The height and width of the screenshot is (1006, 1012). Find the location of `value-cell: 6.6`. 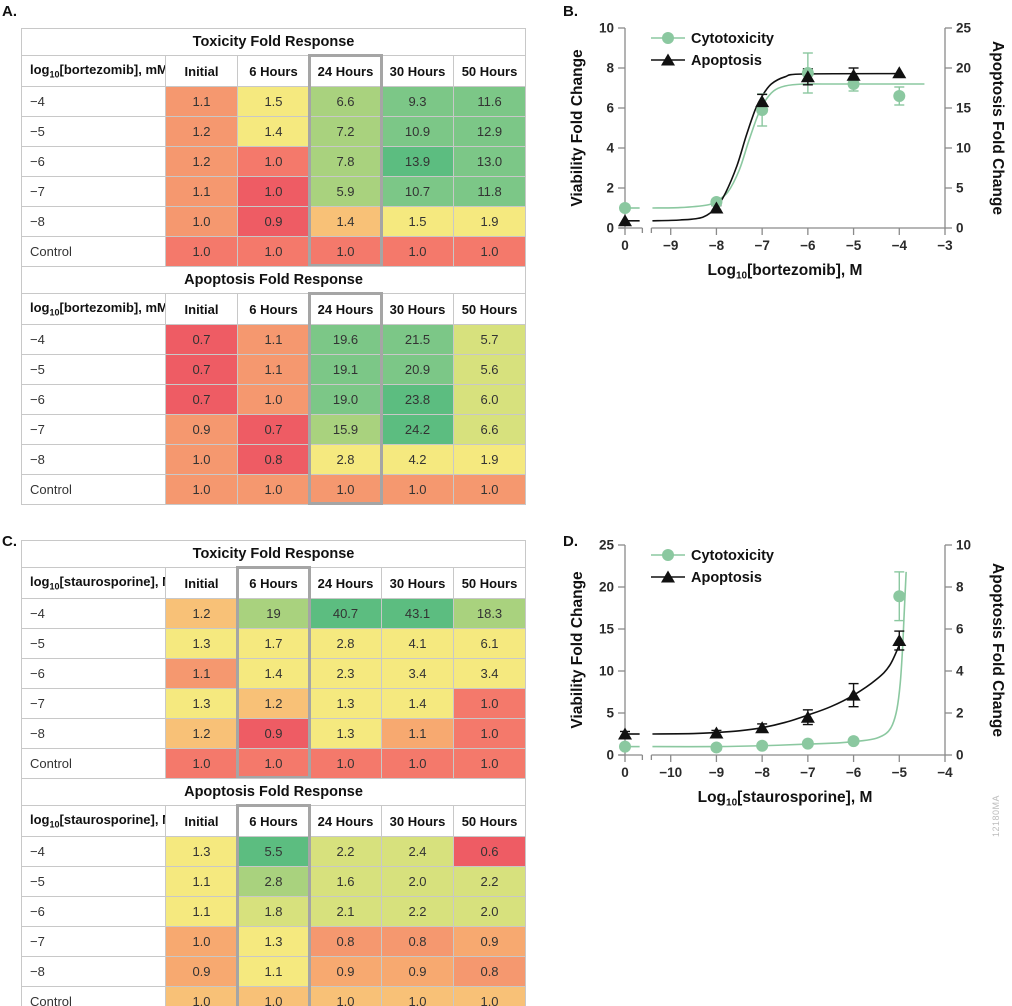

value-cell: 6.6 is located at coordinates (345, 101).